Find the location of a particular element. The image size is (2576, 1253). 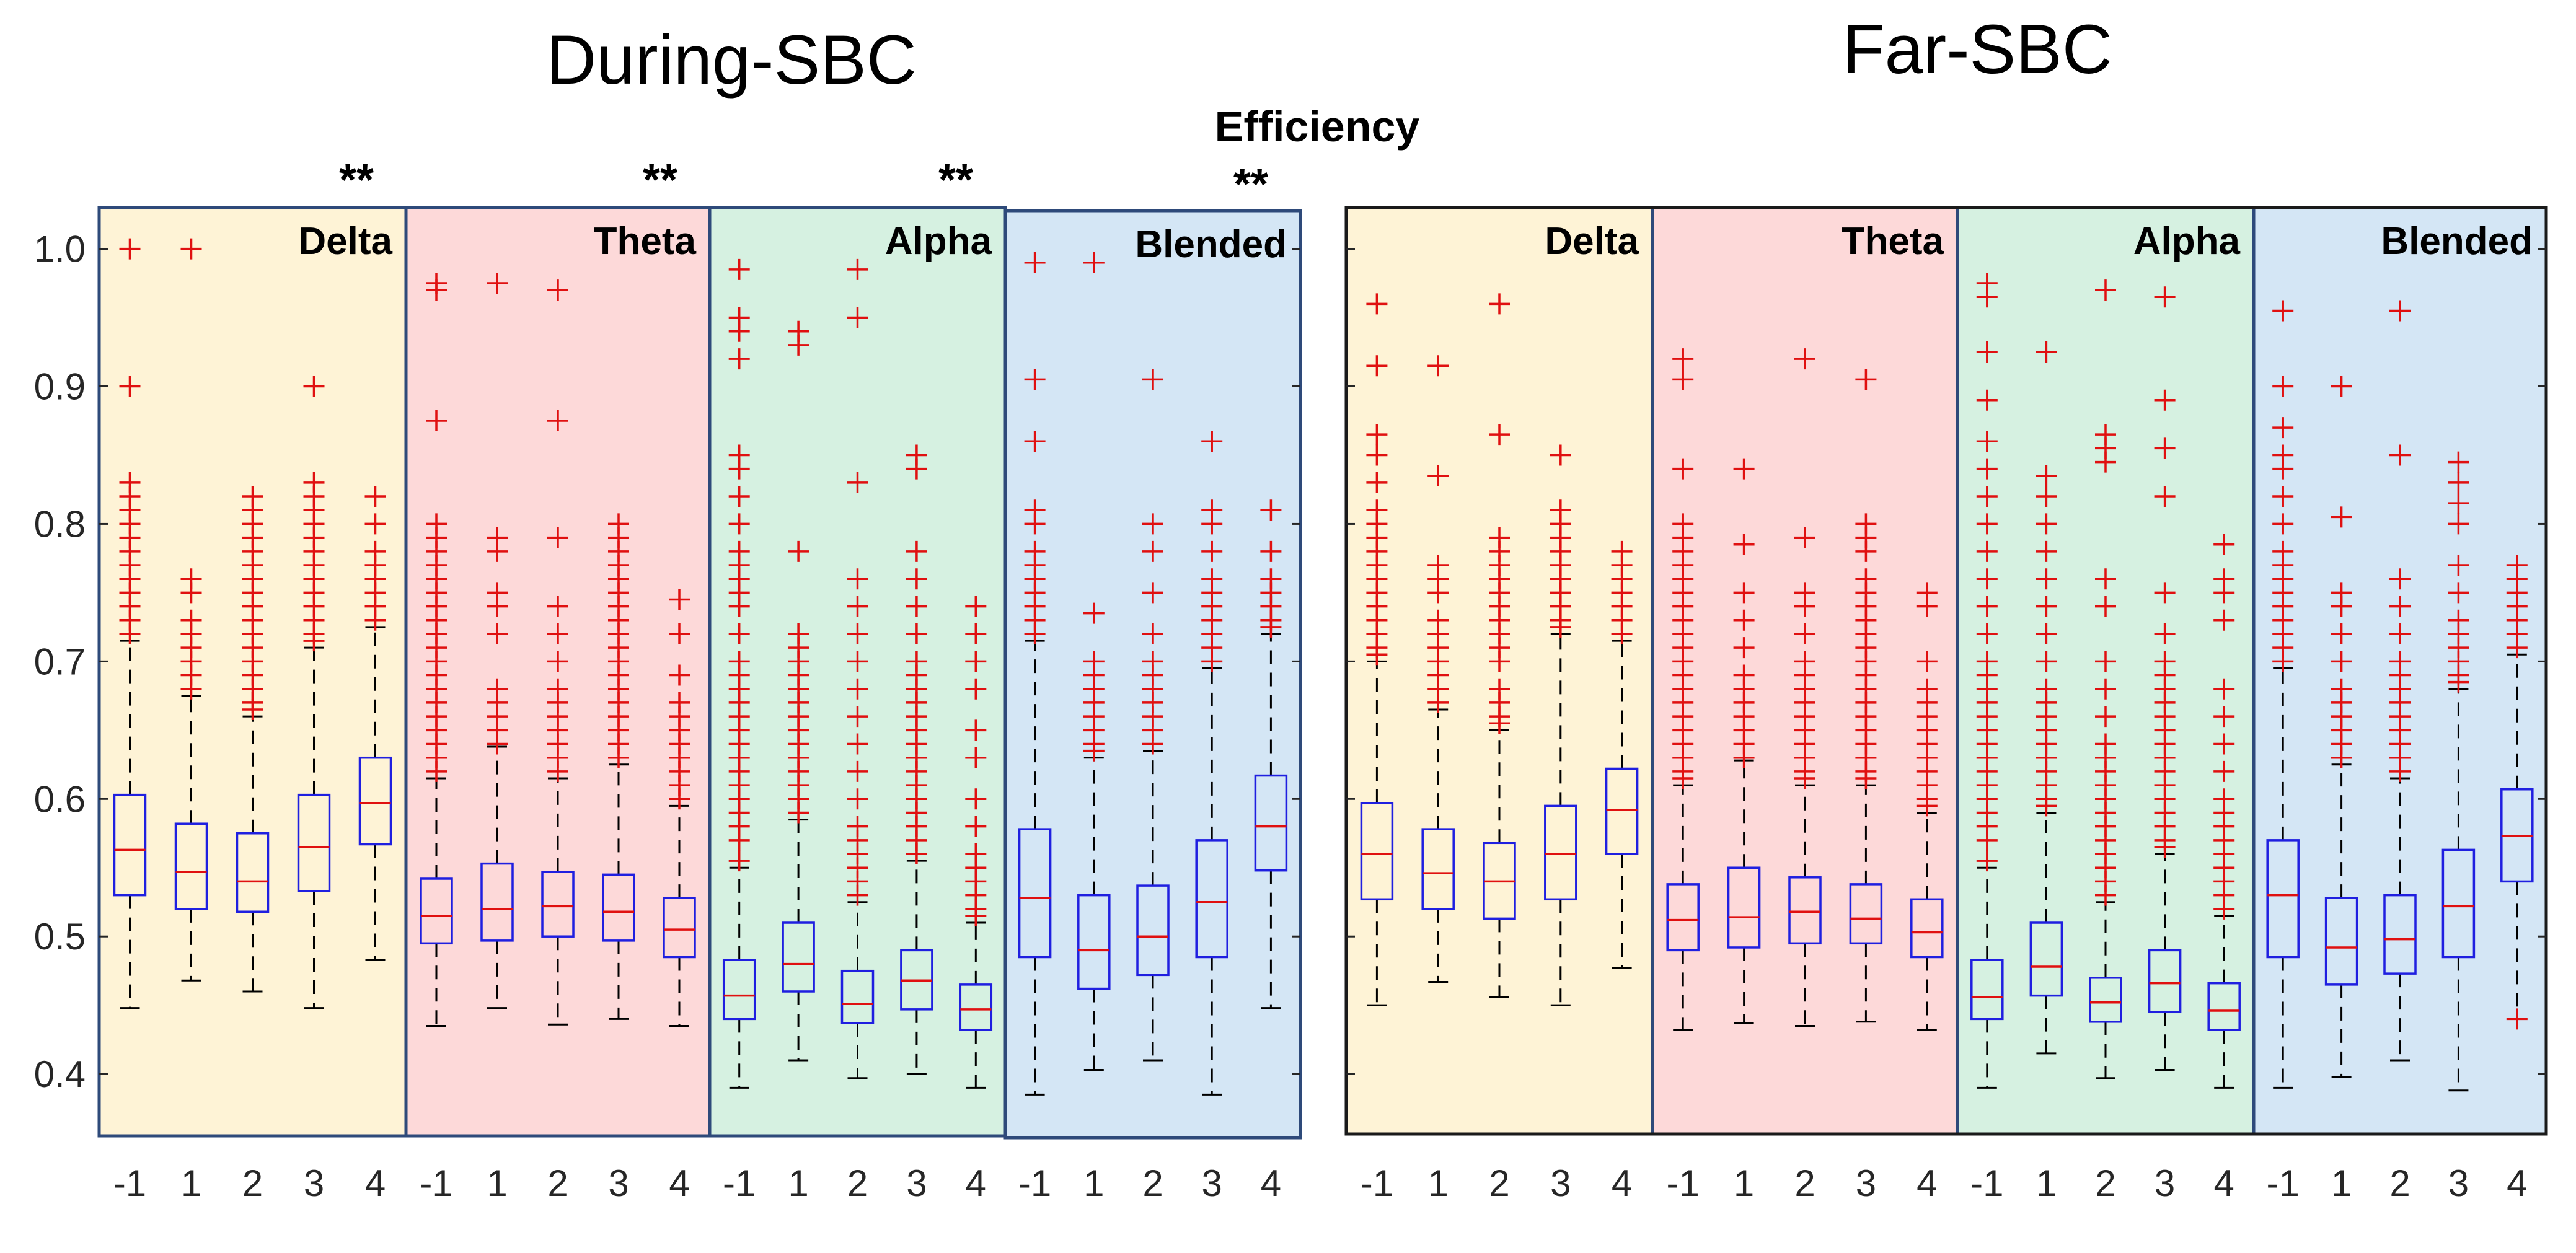

band-label-blended: Blended is located at coordinates (2457, 241).